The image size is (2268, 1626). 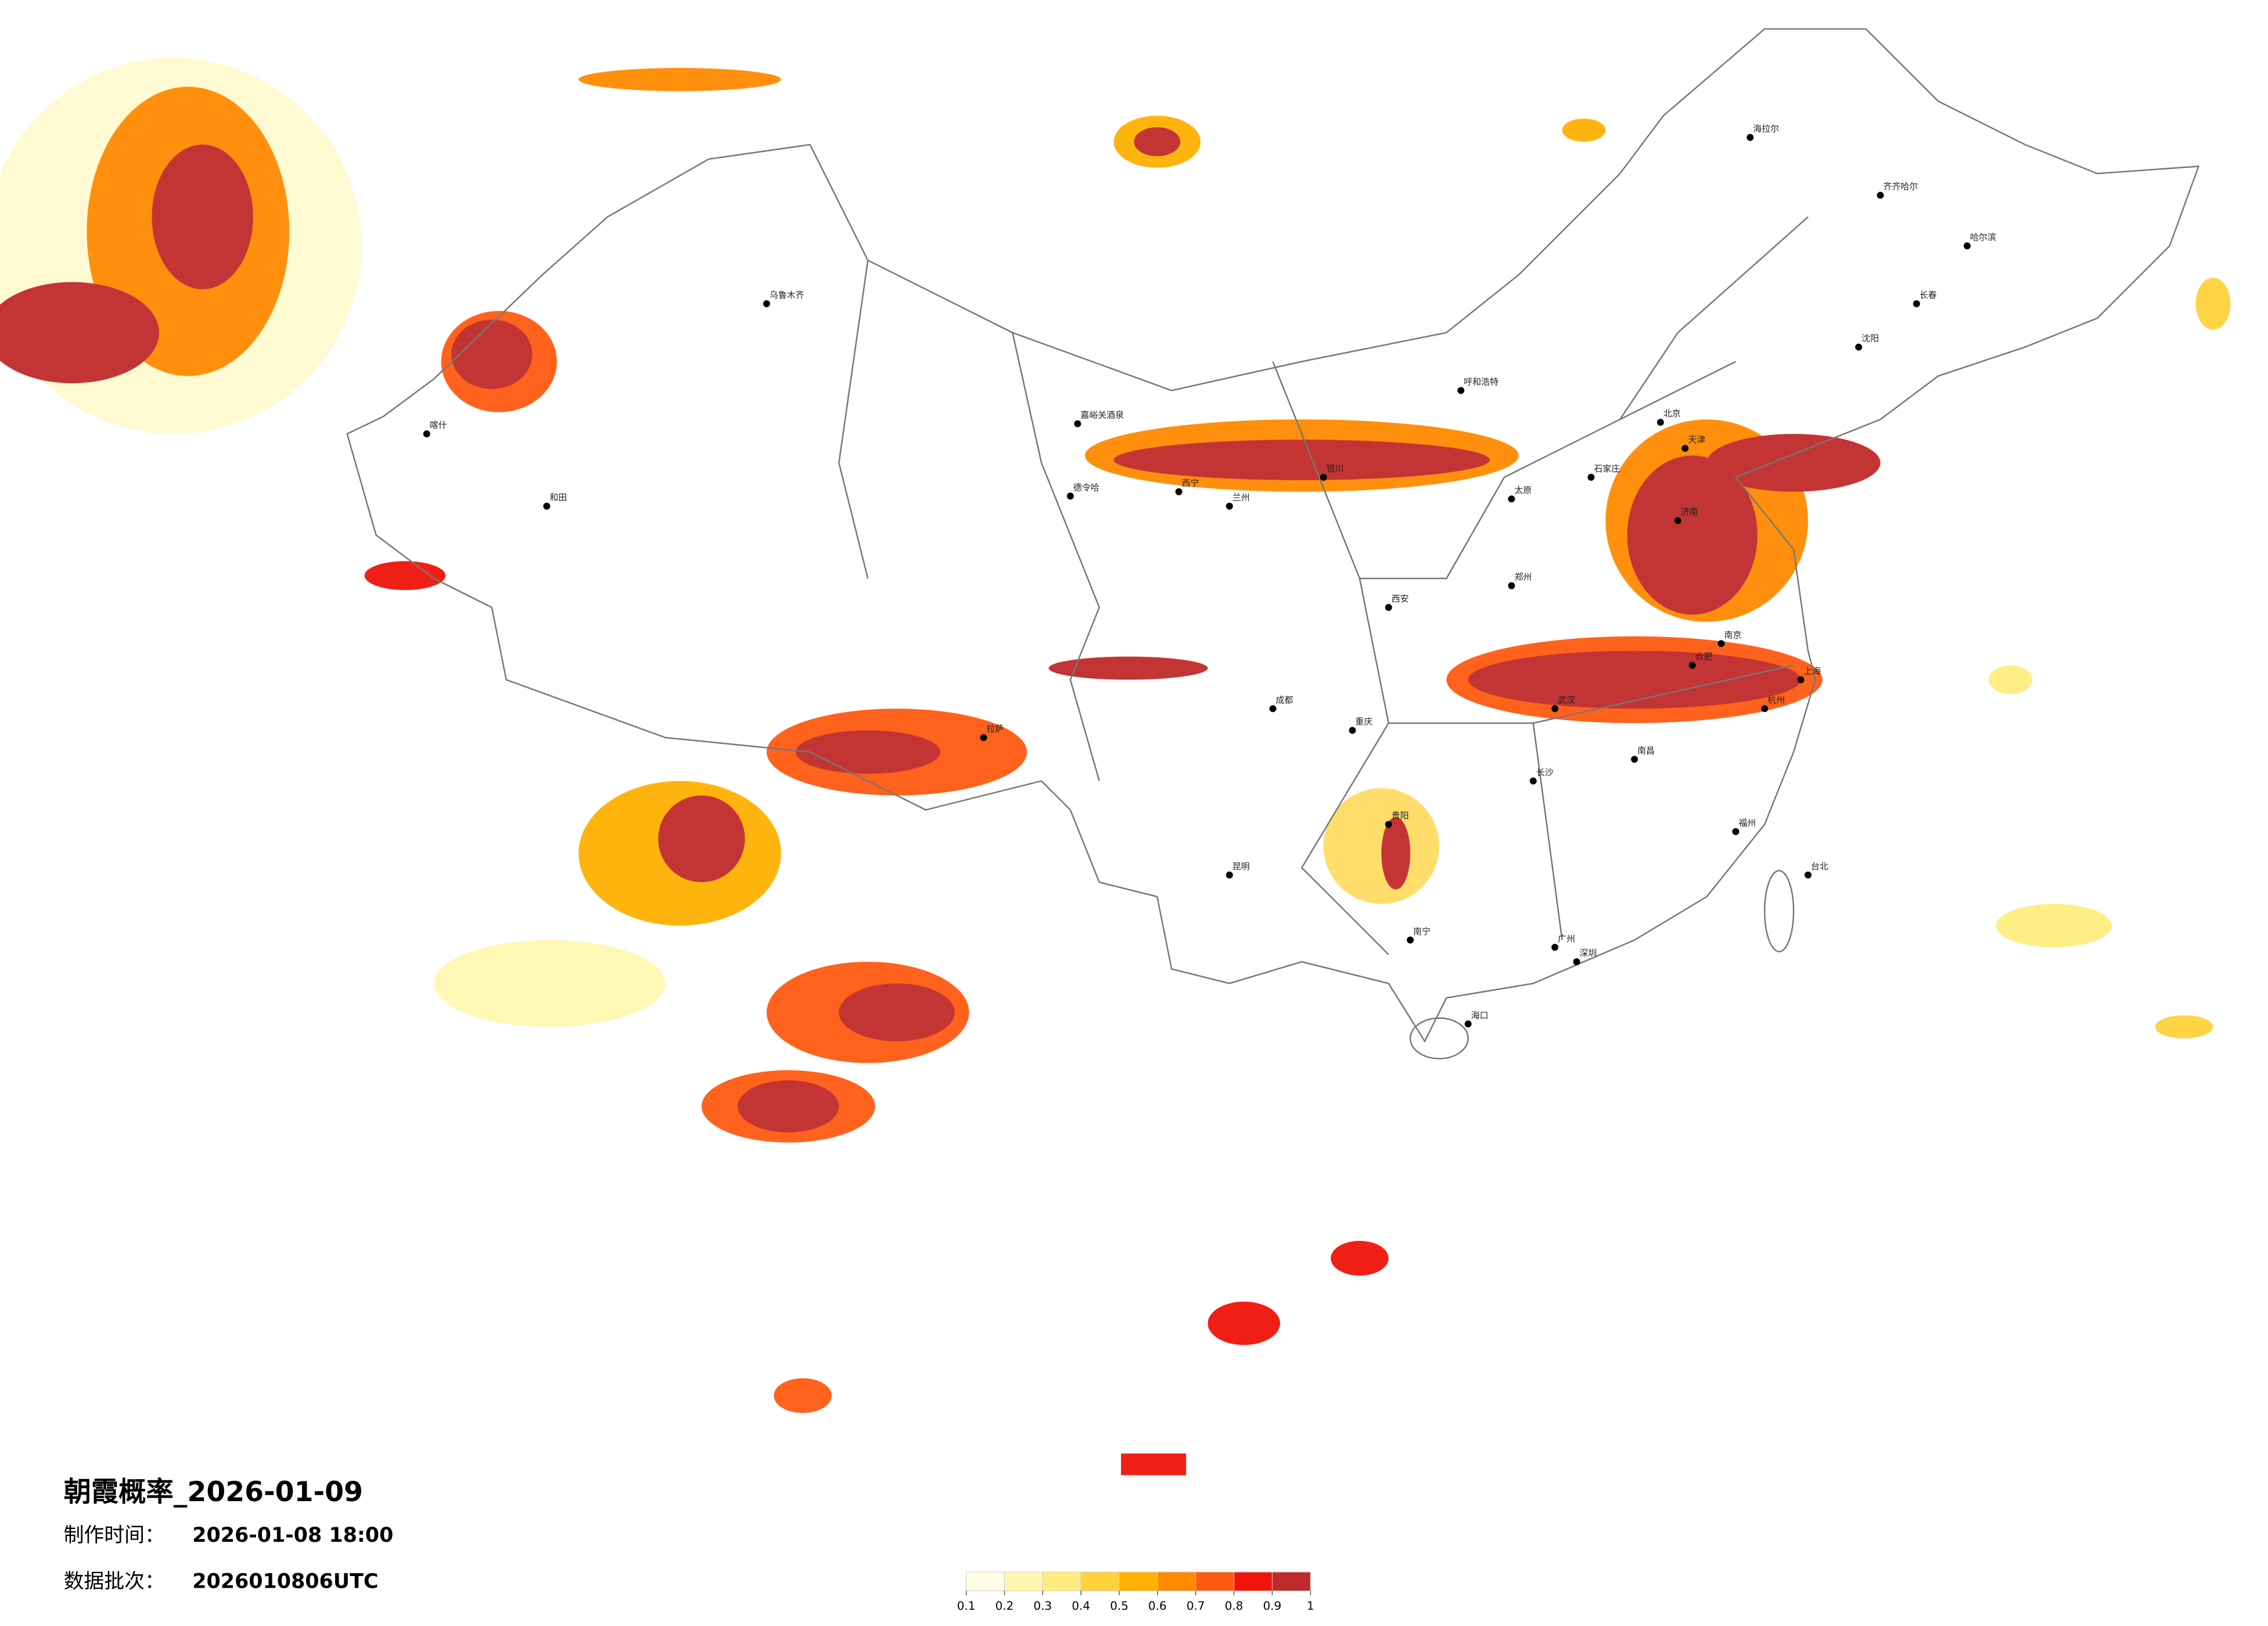 I want to click on city-label: 南京, so click(x=1733, y=634).